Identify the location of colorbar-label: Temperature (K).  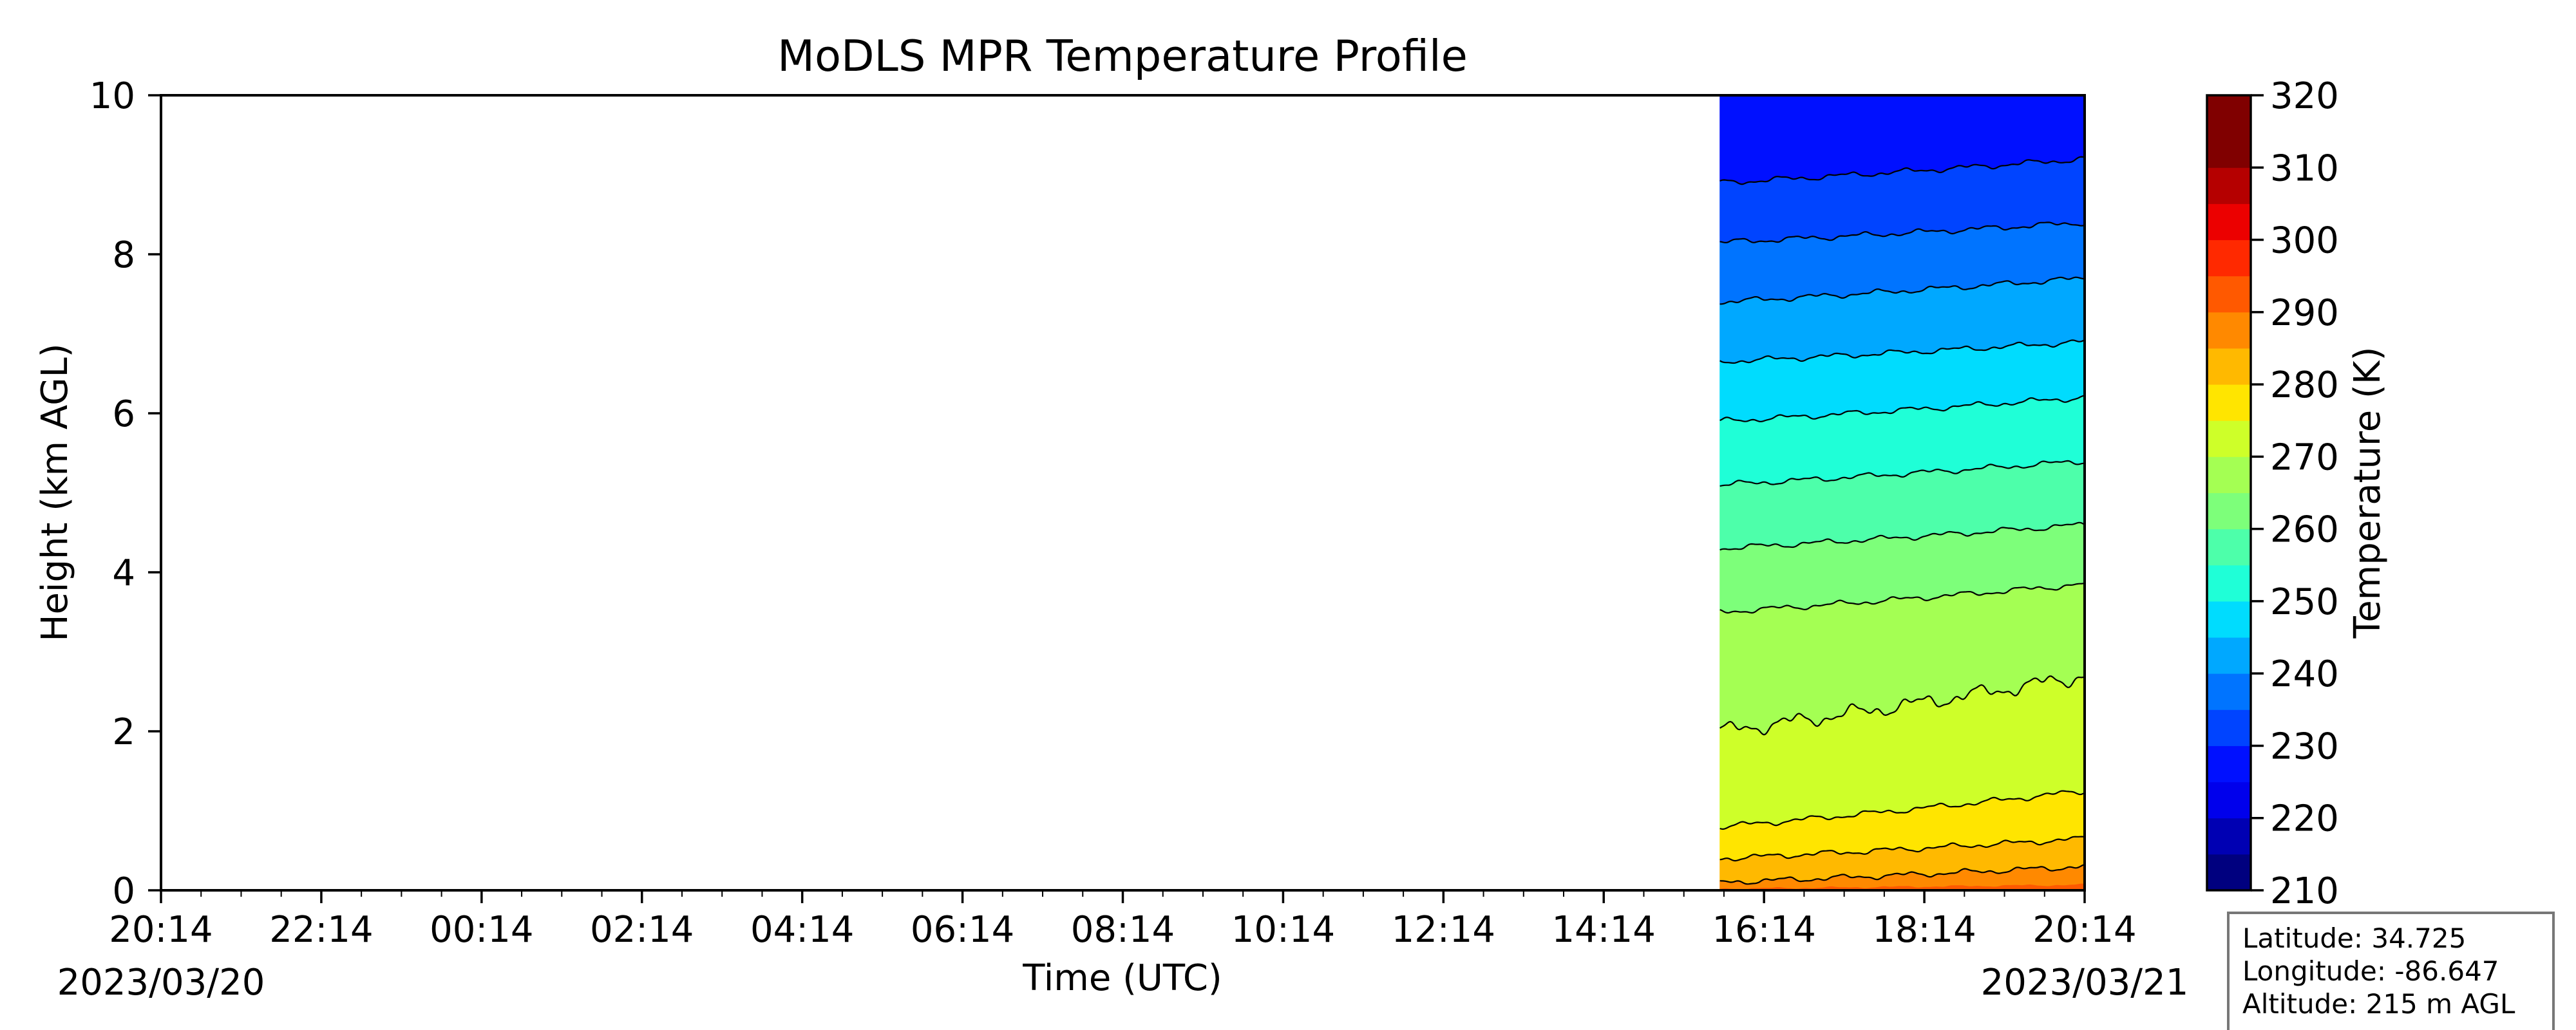
(2368, 493).